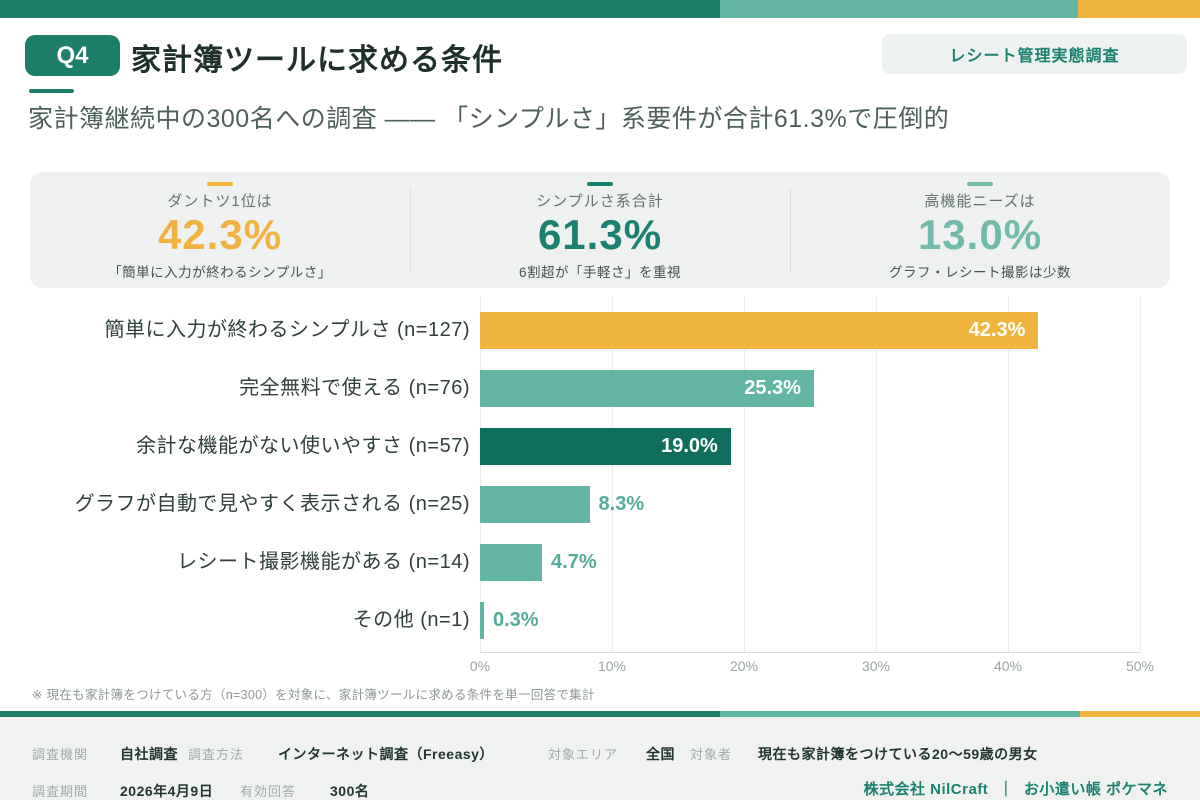 The width and height of the screenshot is (1200, 801). What do you see at coordinates (759, 330) in the screenshot?
I see `bar: 42.3%` at bounding box center [759, 330].